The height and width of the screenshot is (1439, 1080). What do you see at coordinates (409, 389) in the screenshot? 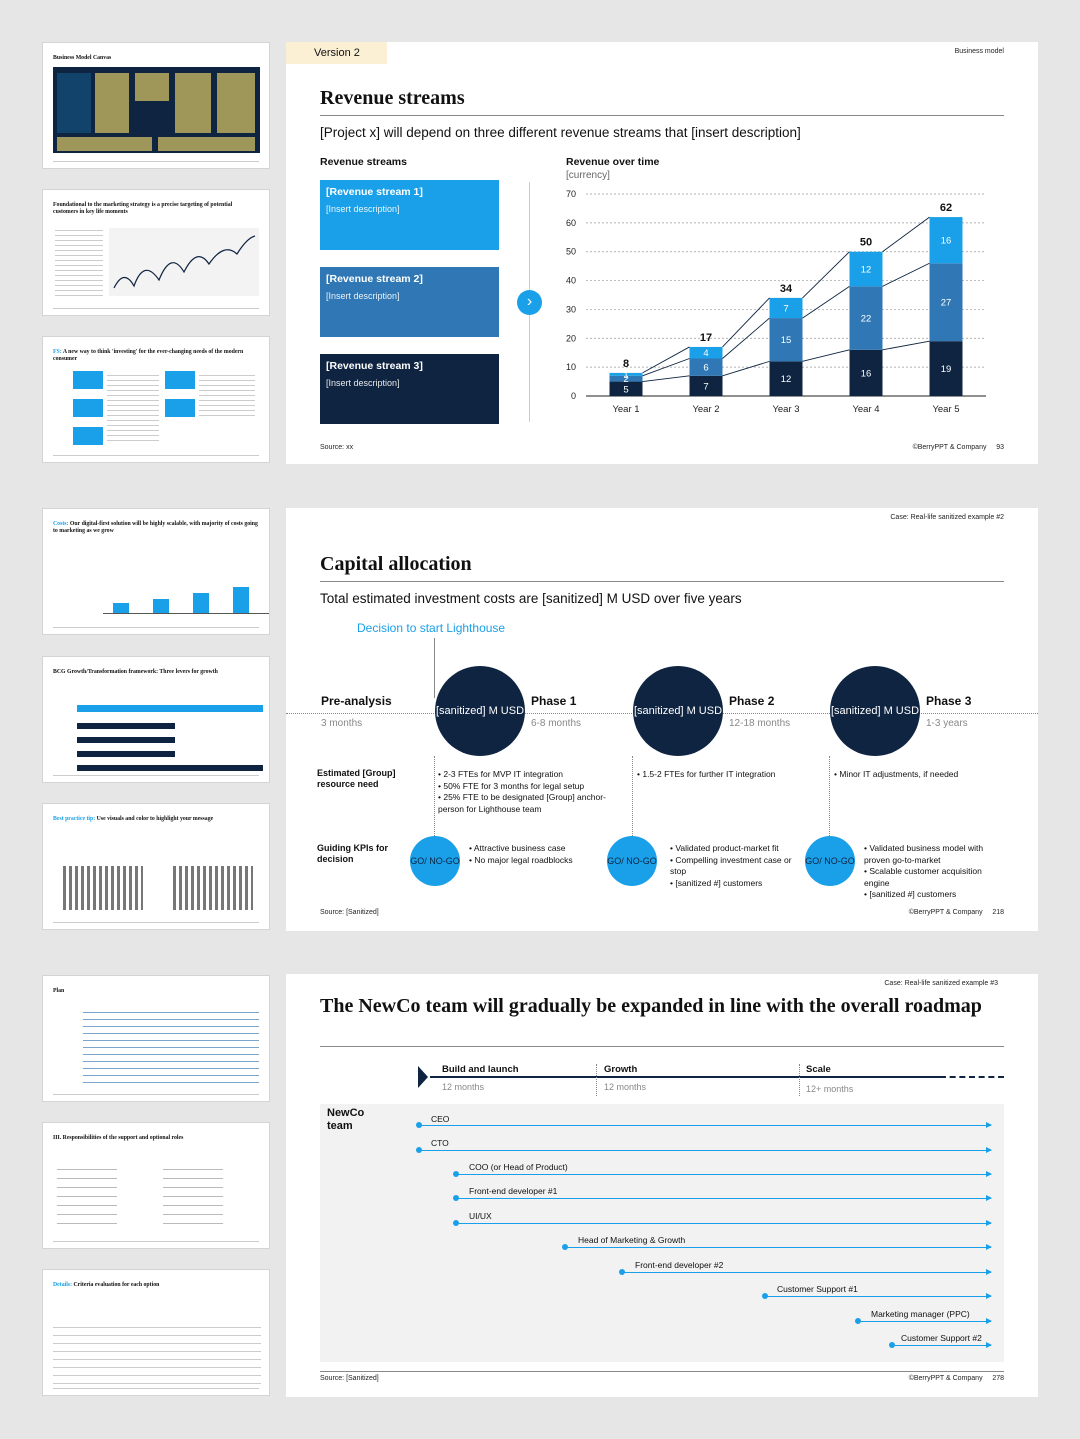
I see `revenue-stream-3: [Revenue stream 3] [Insert description]` at bounding box center [409, 389].